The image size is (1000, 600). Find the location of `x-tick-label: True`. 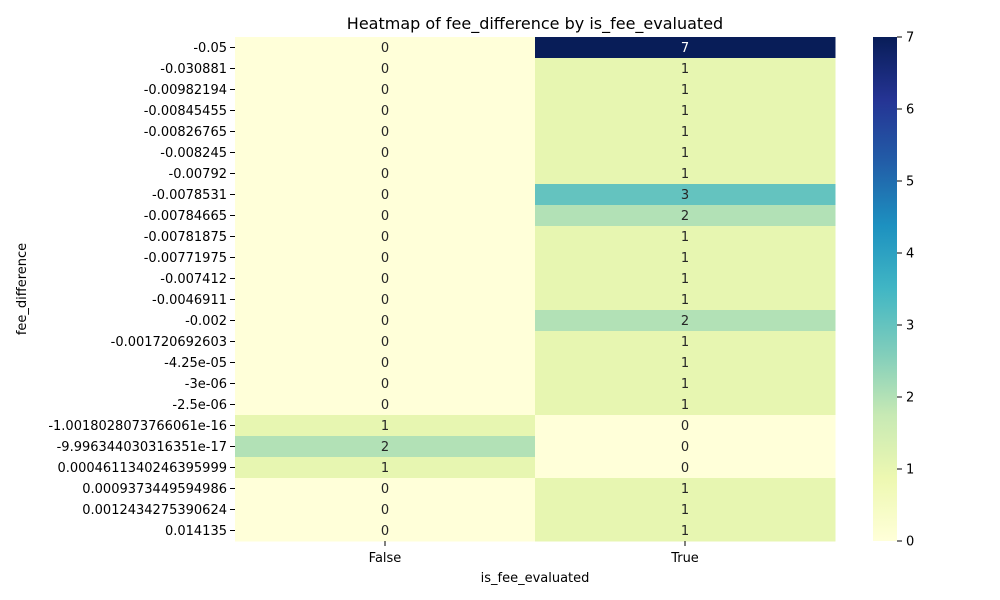

x-tick-label: True is located at coordinates (684, 558).